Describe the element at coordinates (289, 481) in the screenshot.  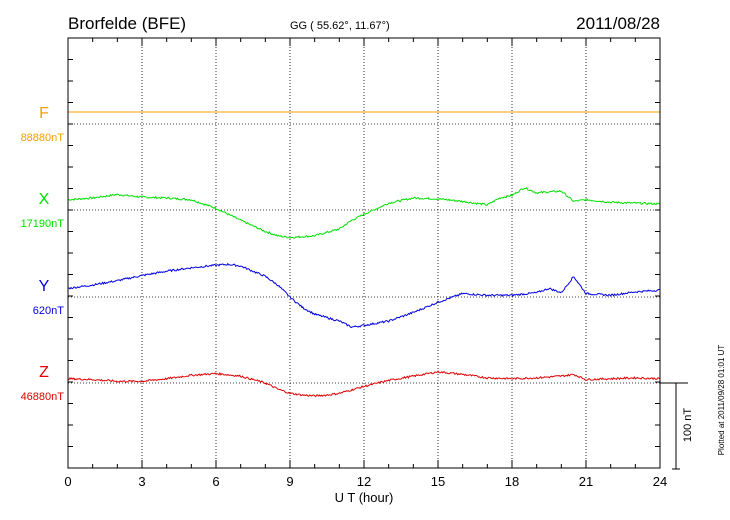
I see `x-tick-label: 9` at that location.